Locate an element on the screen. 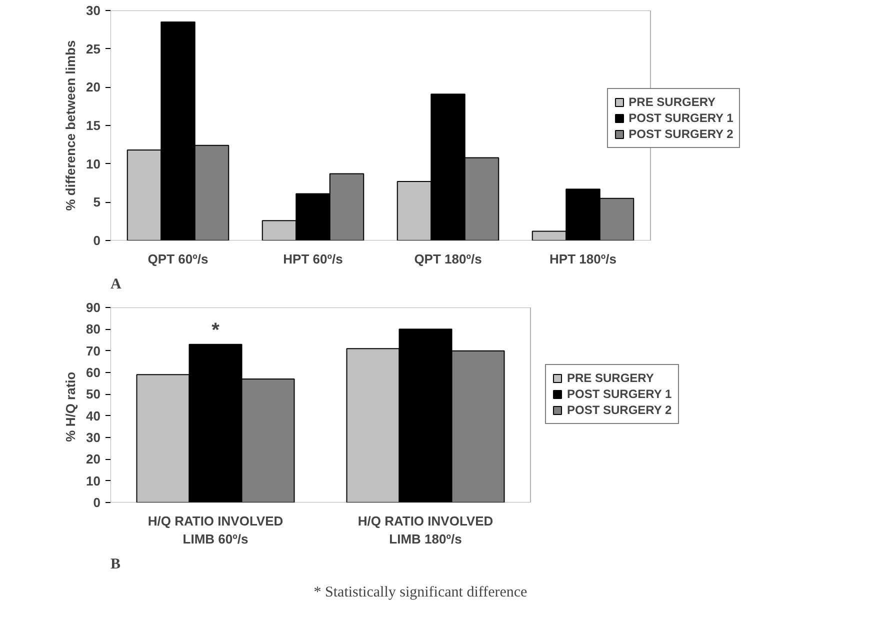  annotation: * is located at coordinates (216, 330).